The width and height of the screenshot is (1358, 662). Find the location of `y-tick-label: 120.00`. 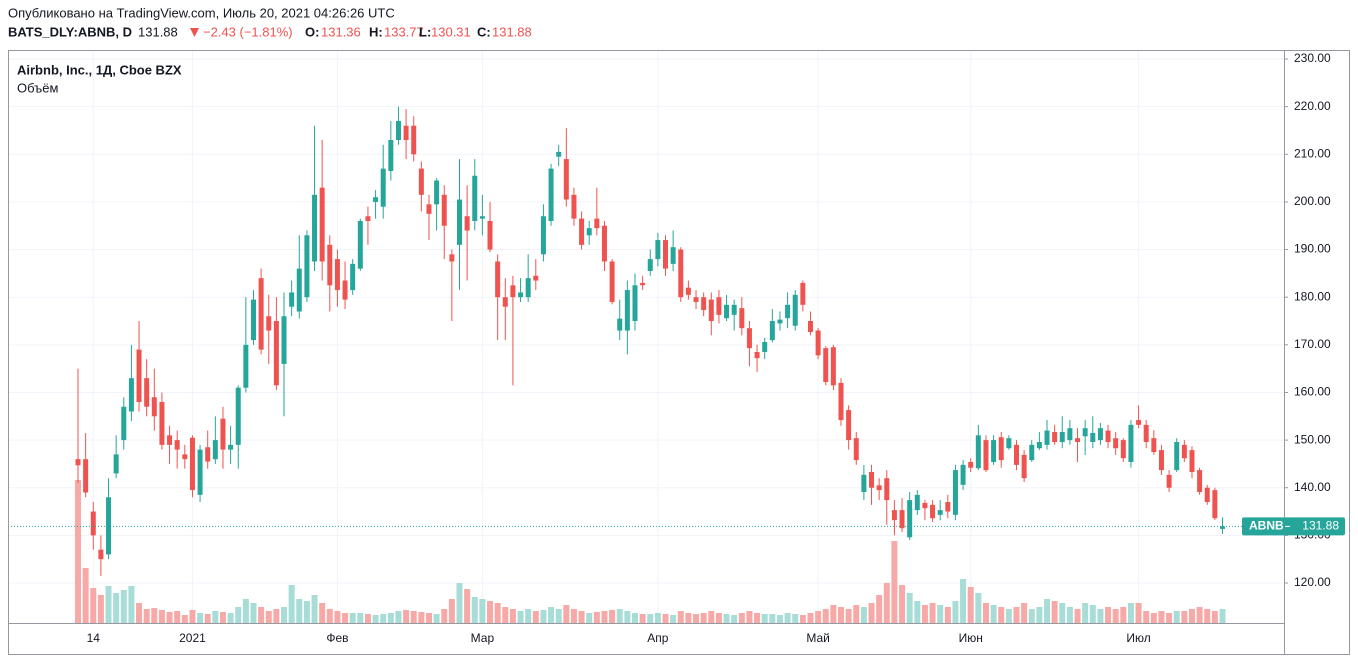

y-tick-label: 120.00 is located at coordinates (1312, 582).